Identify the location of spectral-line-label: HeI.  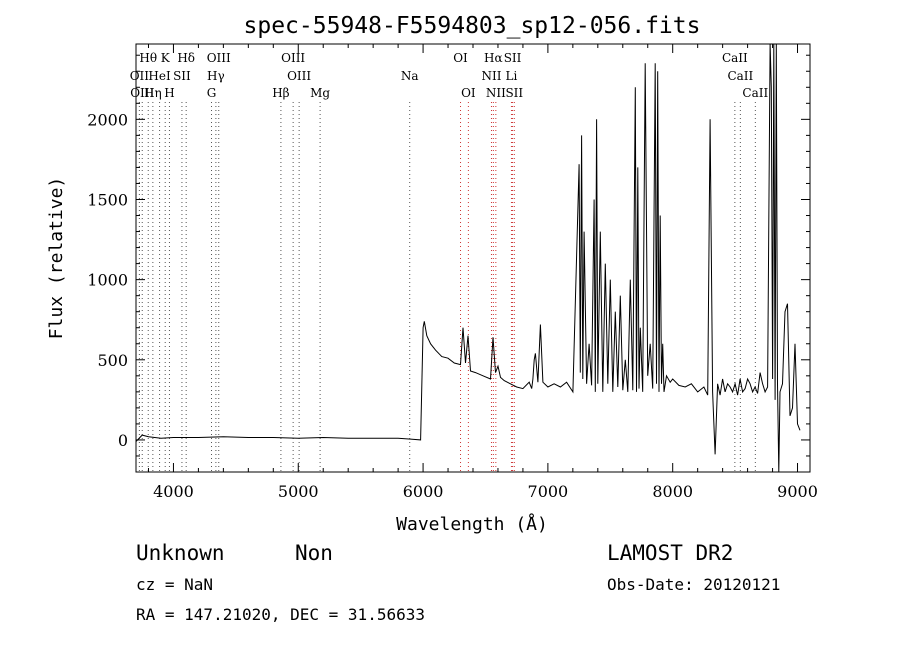
(159, 76).